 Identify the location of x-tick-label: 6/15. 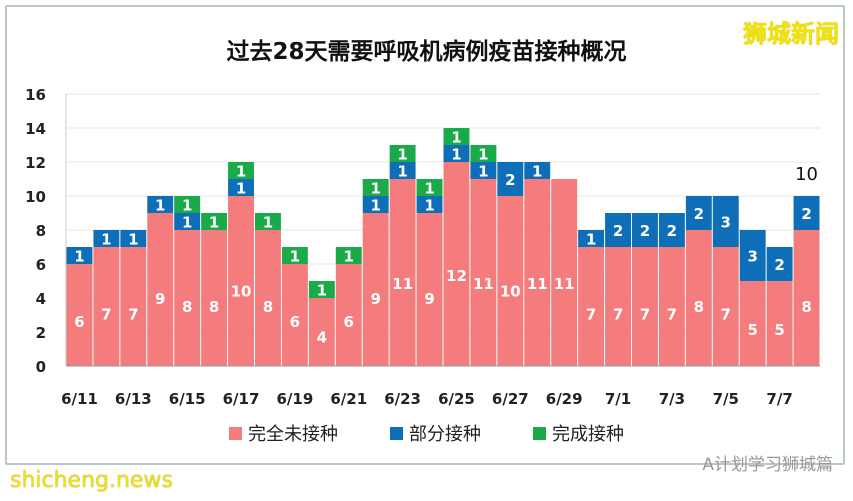
(187, 399).